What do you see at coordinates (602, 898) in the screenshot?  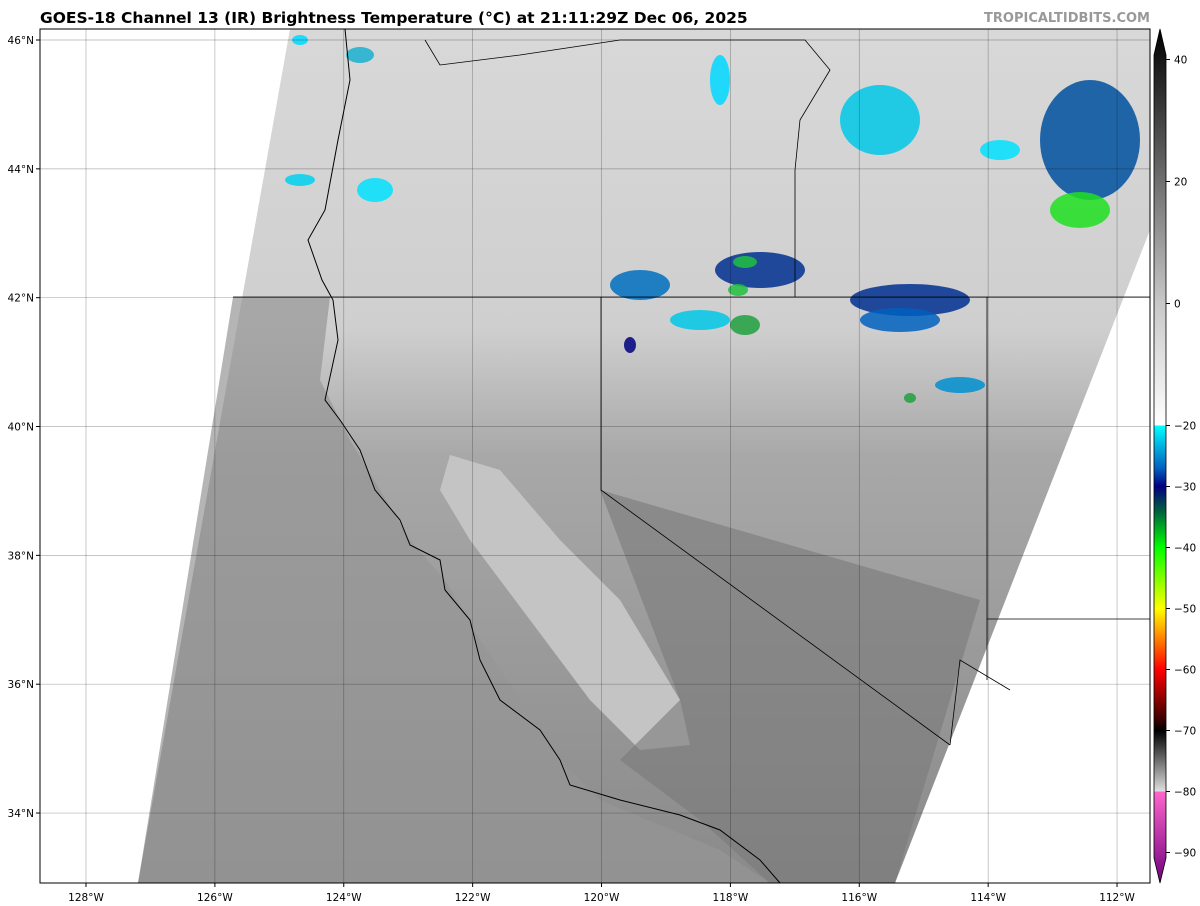 I see `lon-tick-label: 120°W` at bounding box center [602, 898].